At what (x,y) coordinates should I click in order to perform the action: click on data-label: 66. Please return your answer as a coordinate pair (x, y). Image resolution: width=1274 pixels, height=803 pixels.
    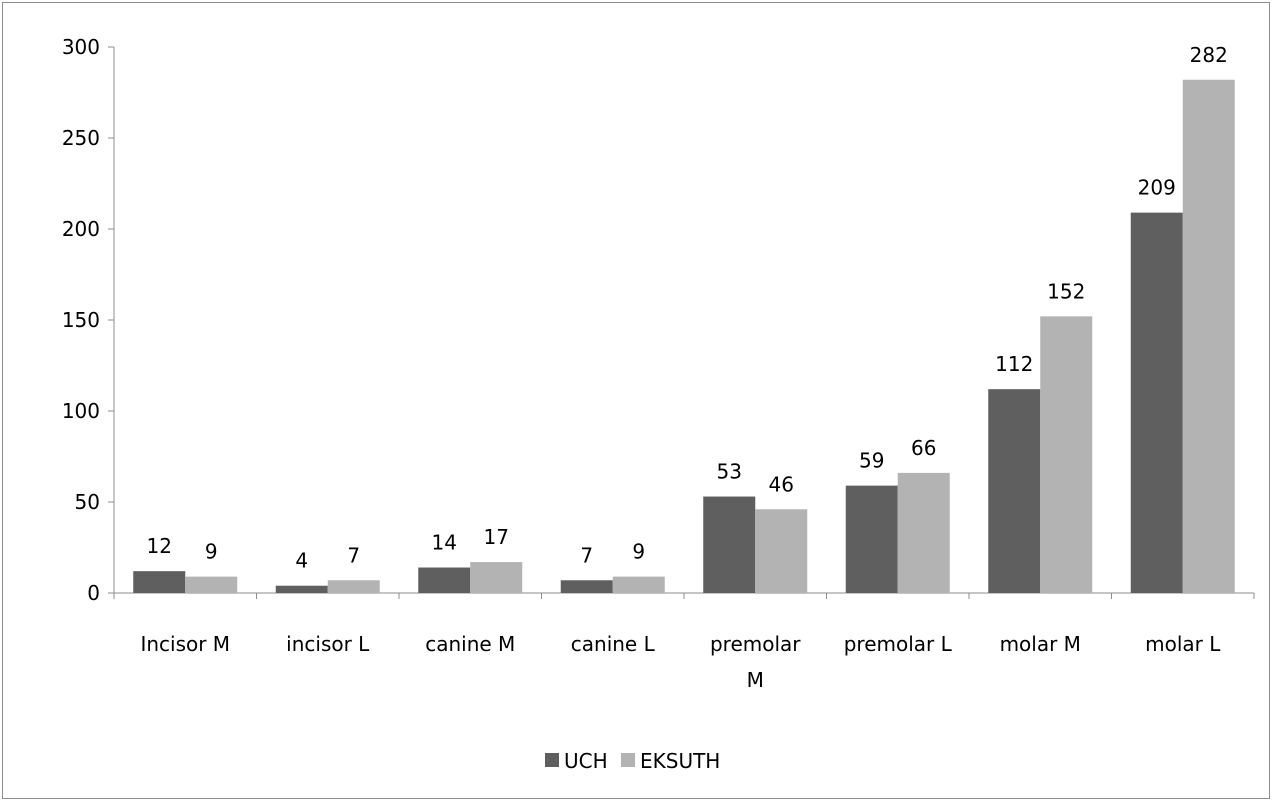
    Looking at the image, I should click on (923, 448).